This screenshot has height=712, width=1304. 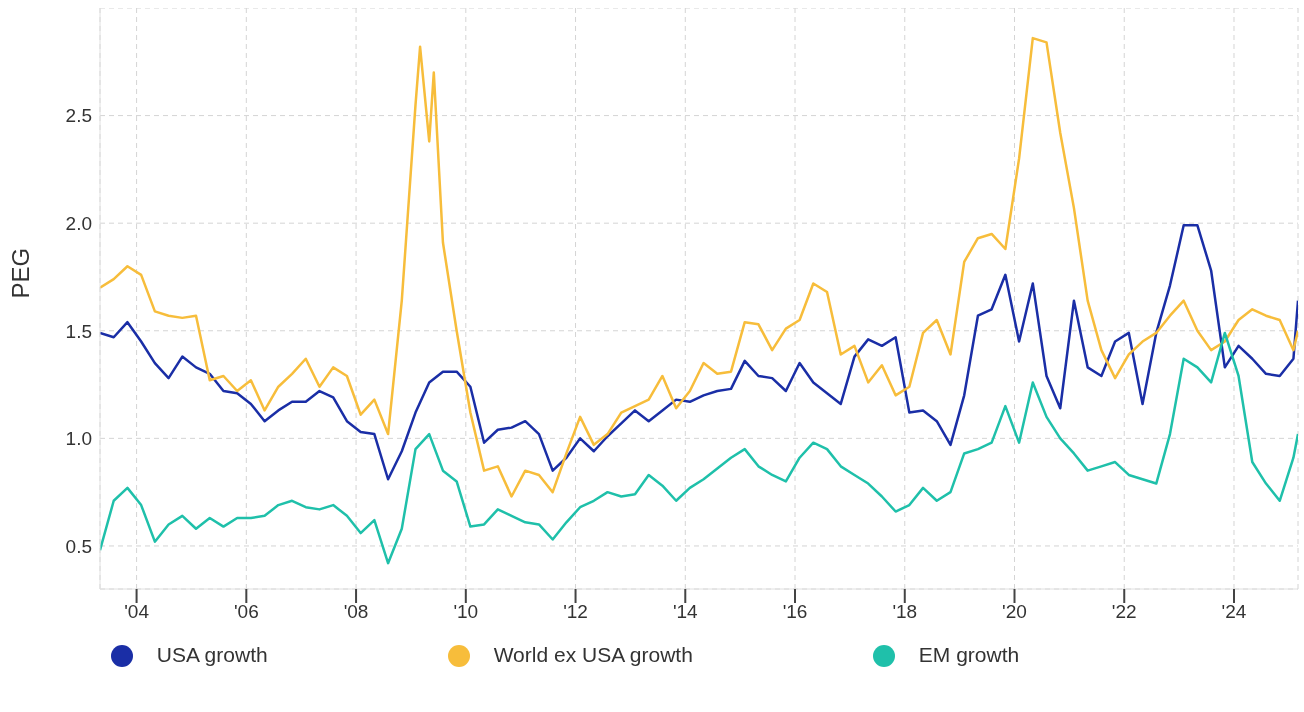 What do you see at coordinates (905, 612) in the screenshot?
I see `x-tick-label: '18` at bounding box center [905, 612].